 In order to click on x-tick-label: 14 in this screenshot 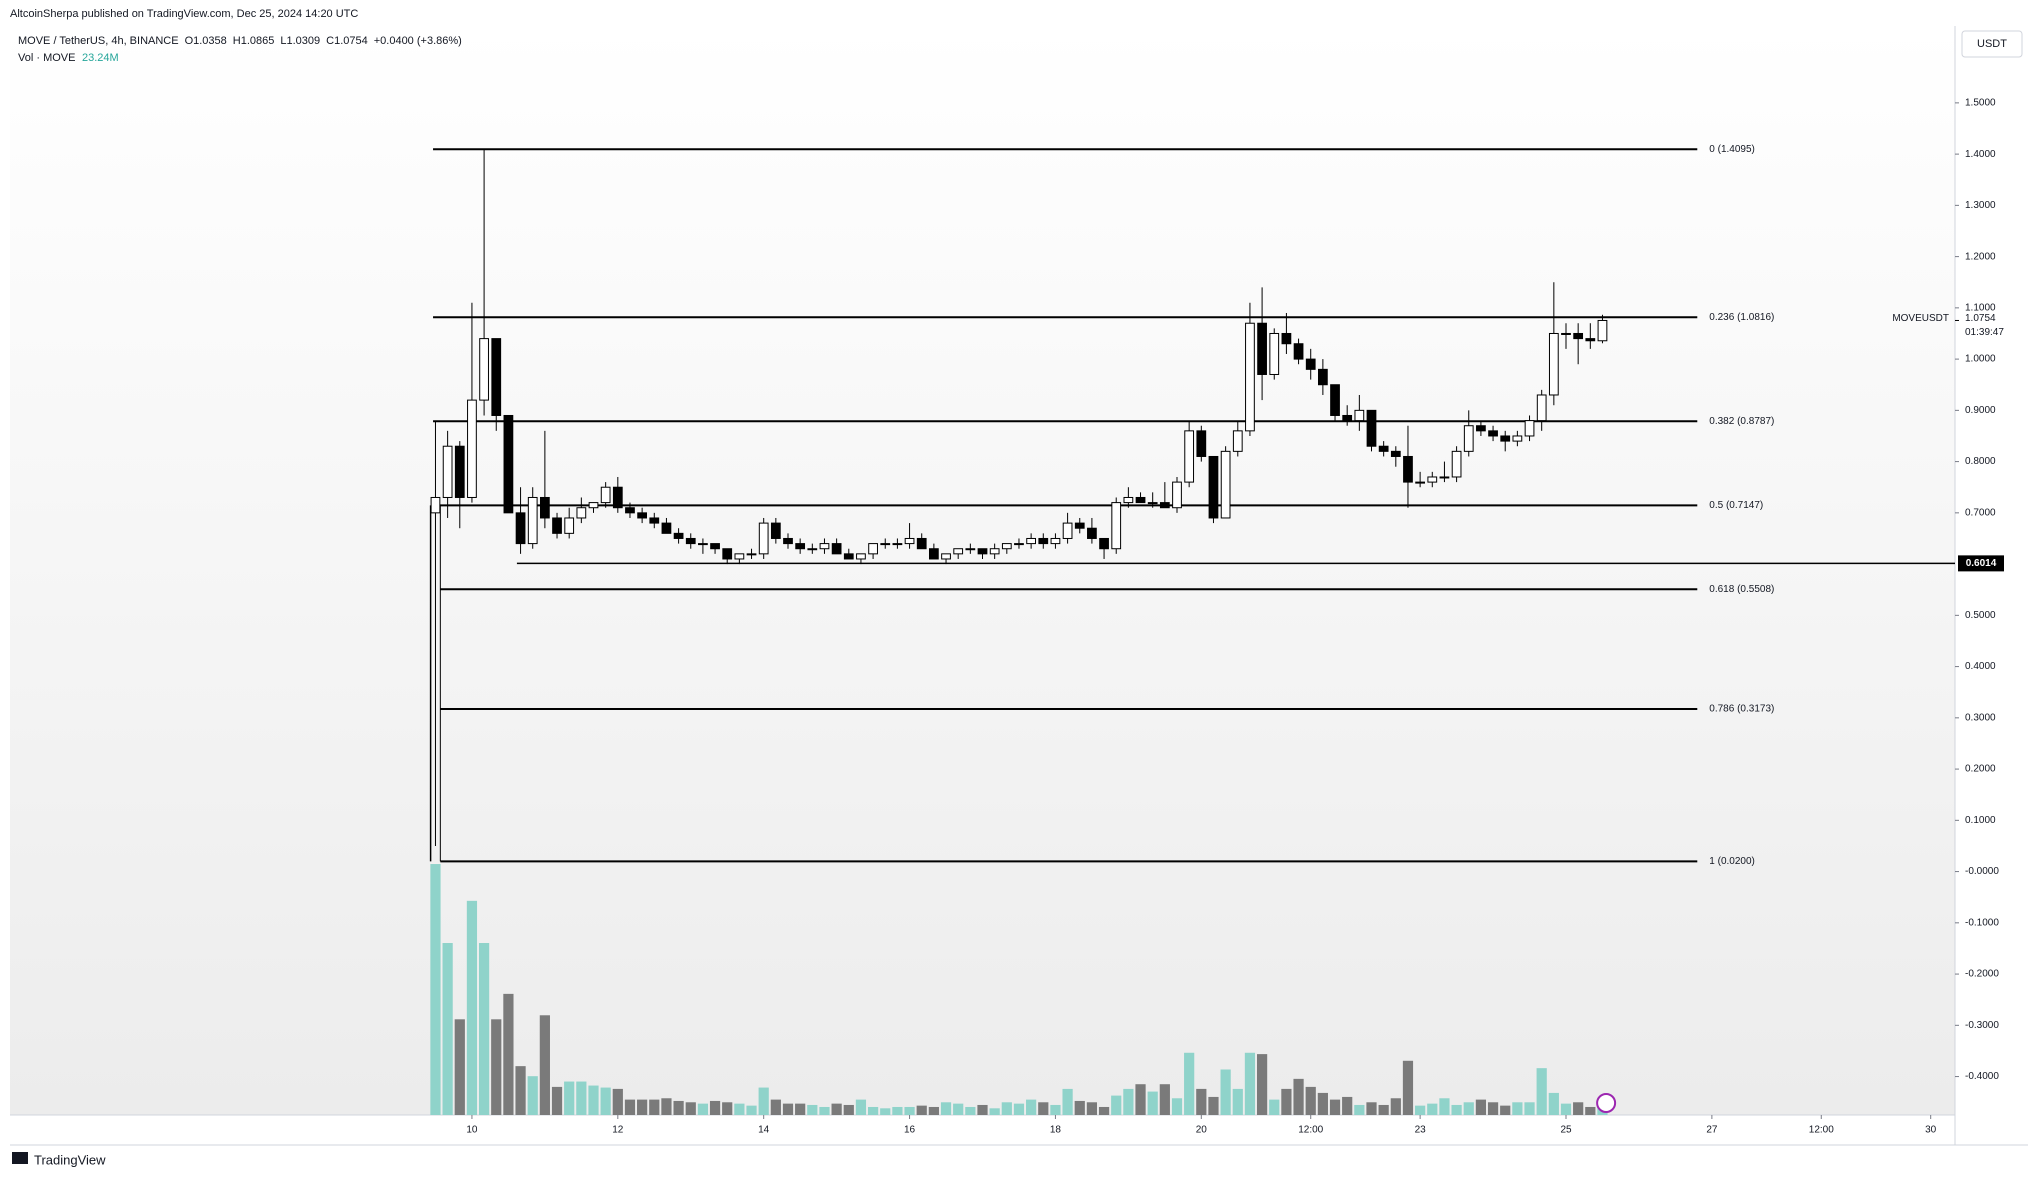, I will do `click(764, 1130)`.